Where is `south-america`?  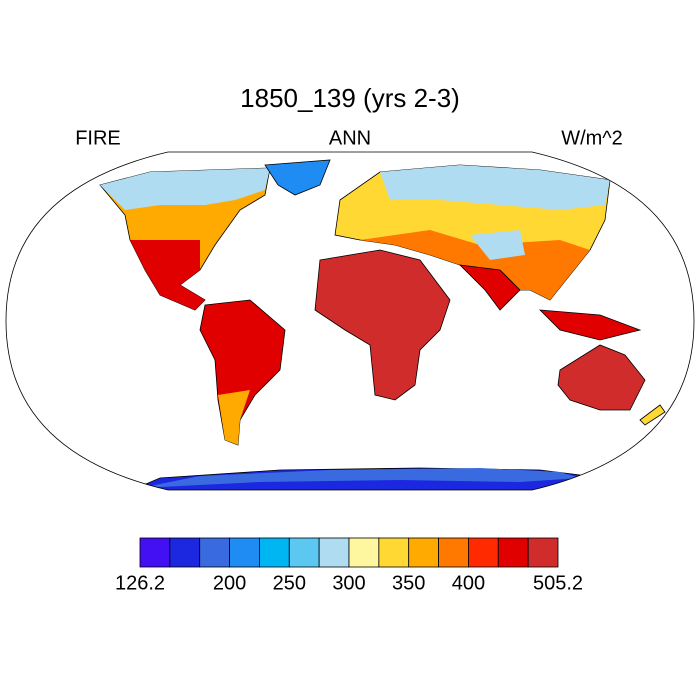
south-america is located at coordinates (242, 372).